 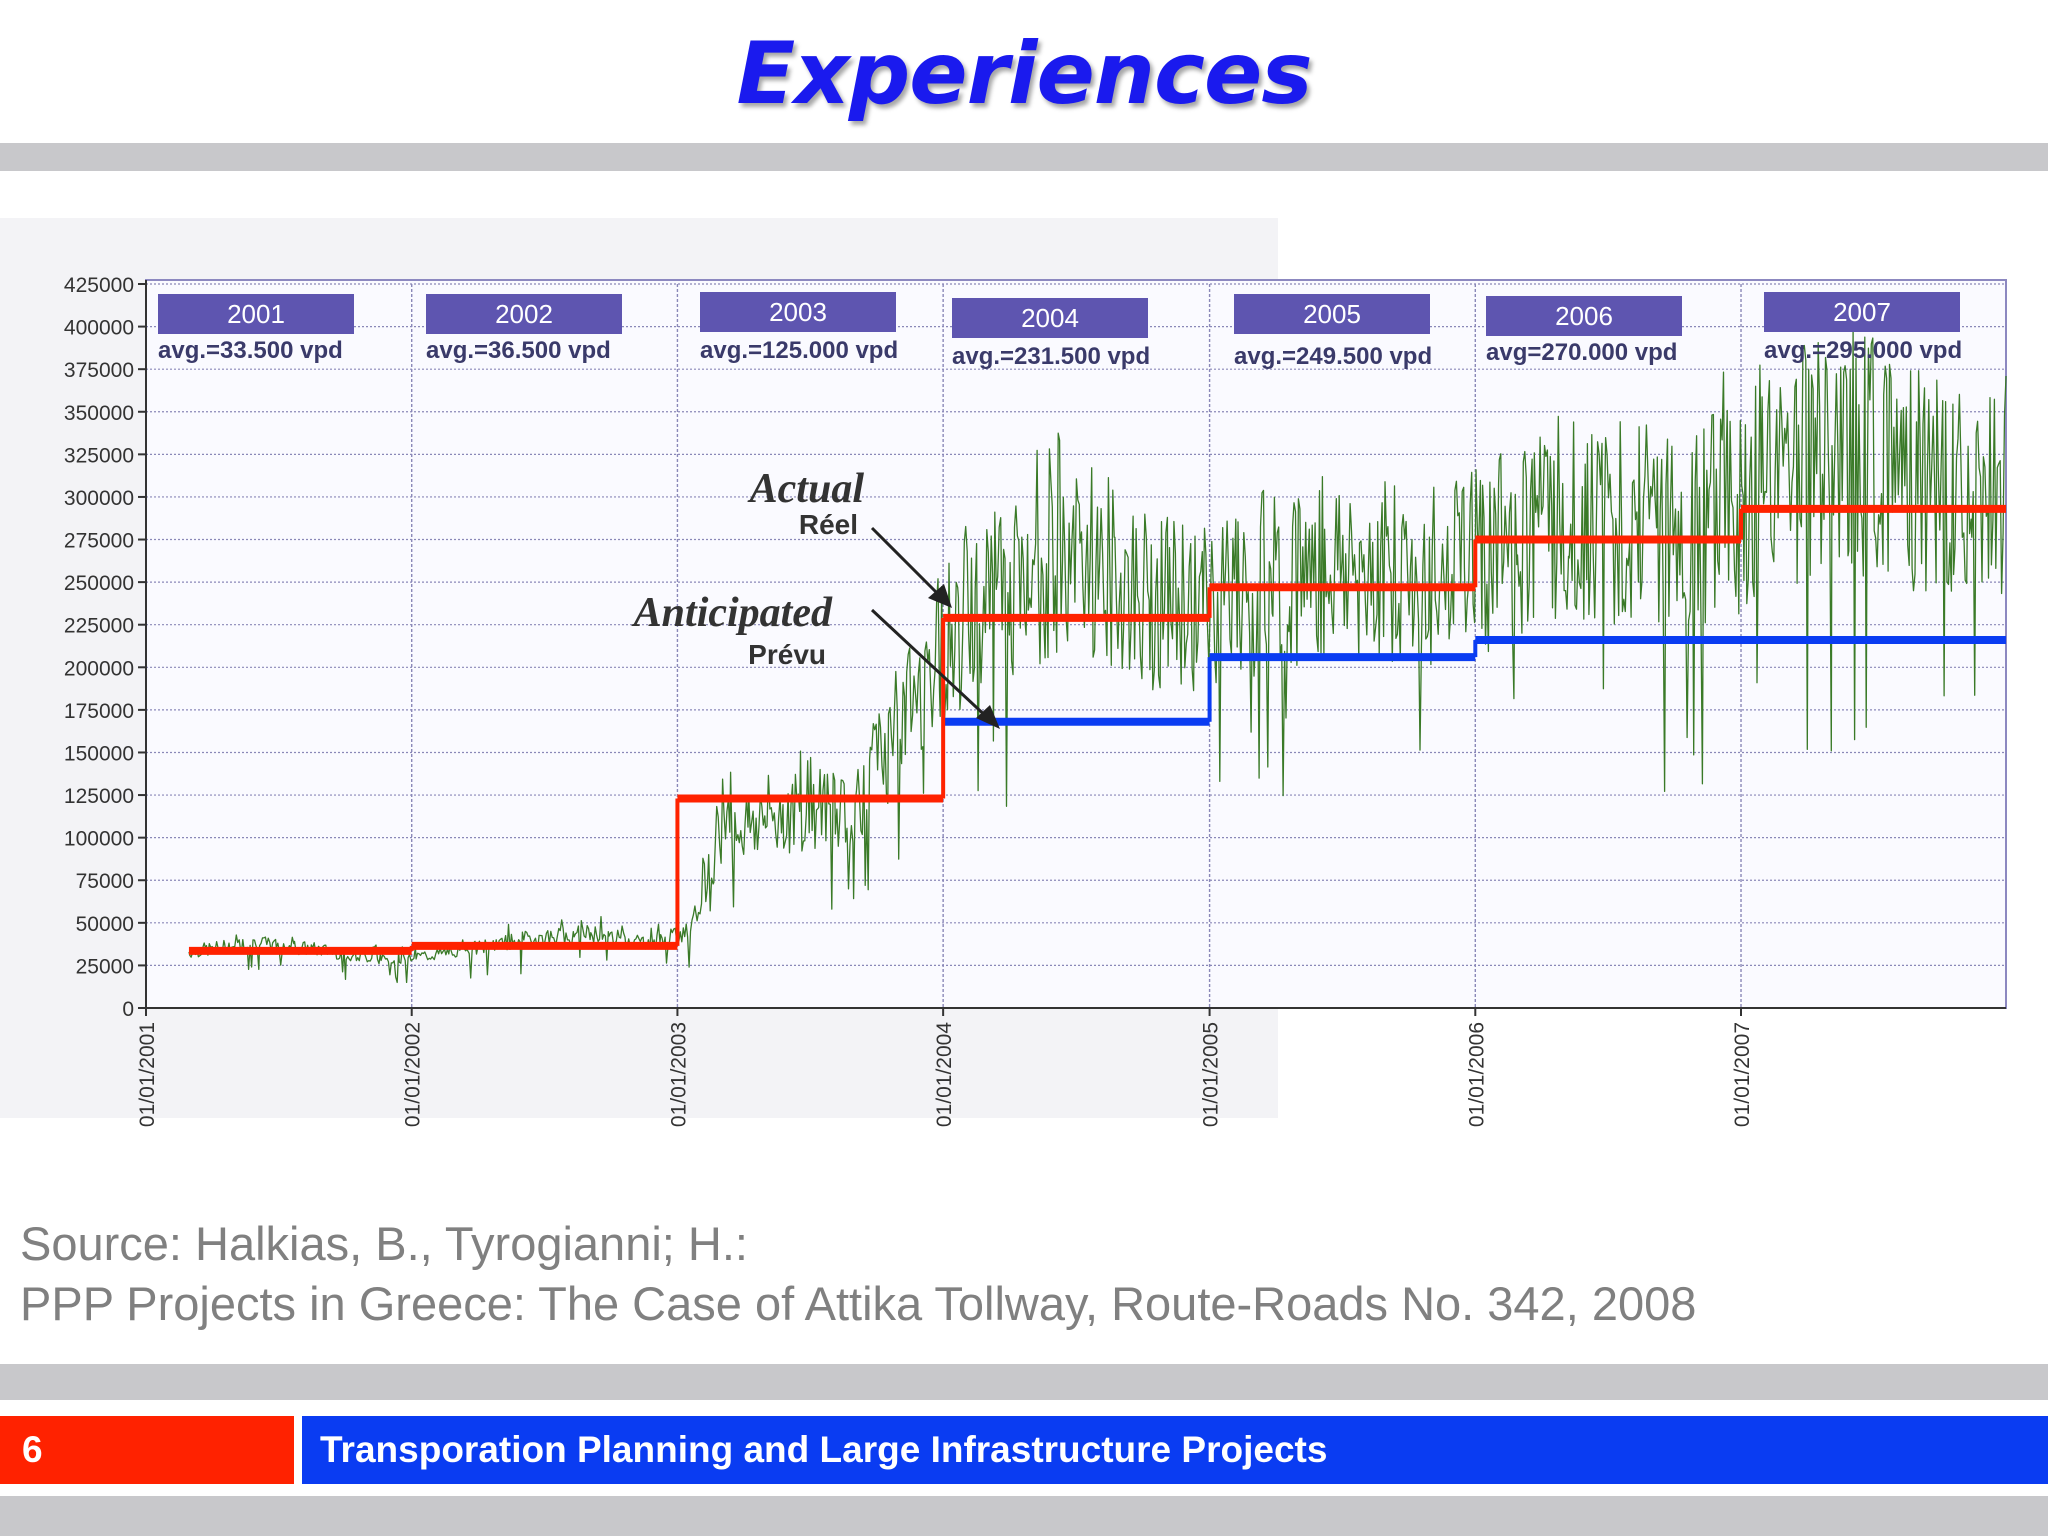 What do you see at coordinates (99, 413) in the screenshot?
I see `y-tick-label: 350000` at bounding box center [99, 413].